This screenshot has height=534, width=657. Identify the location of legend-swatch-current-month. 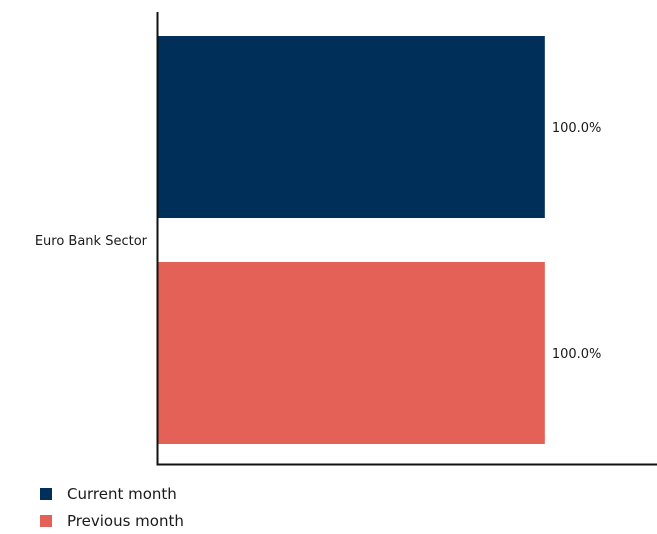
(46, 493).